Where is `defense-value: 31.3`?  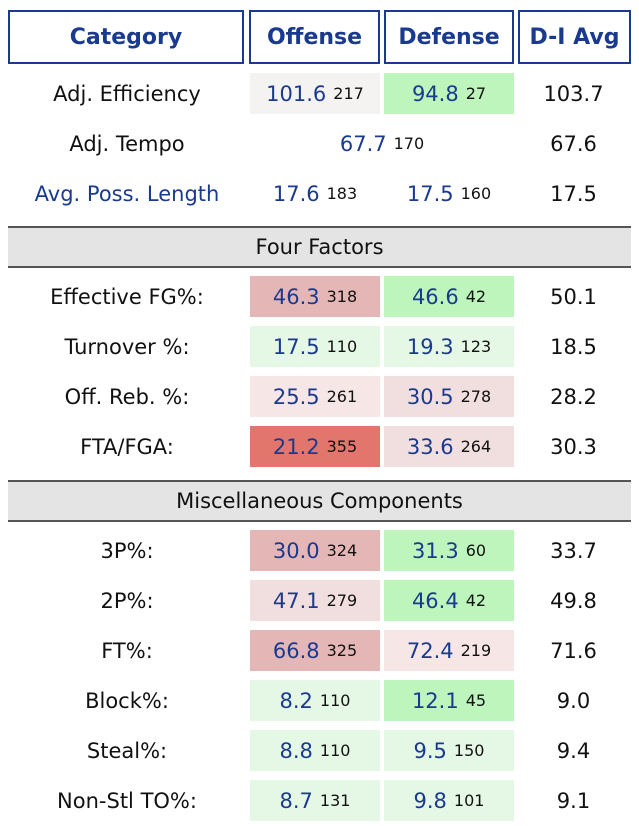
defense-value: 31.3 is located at coordinates (435, 550).